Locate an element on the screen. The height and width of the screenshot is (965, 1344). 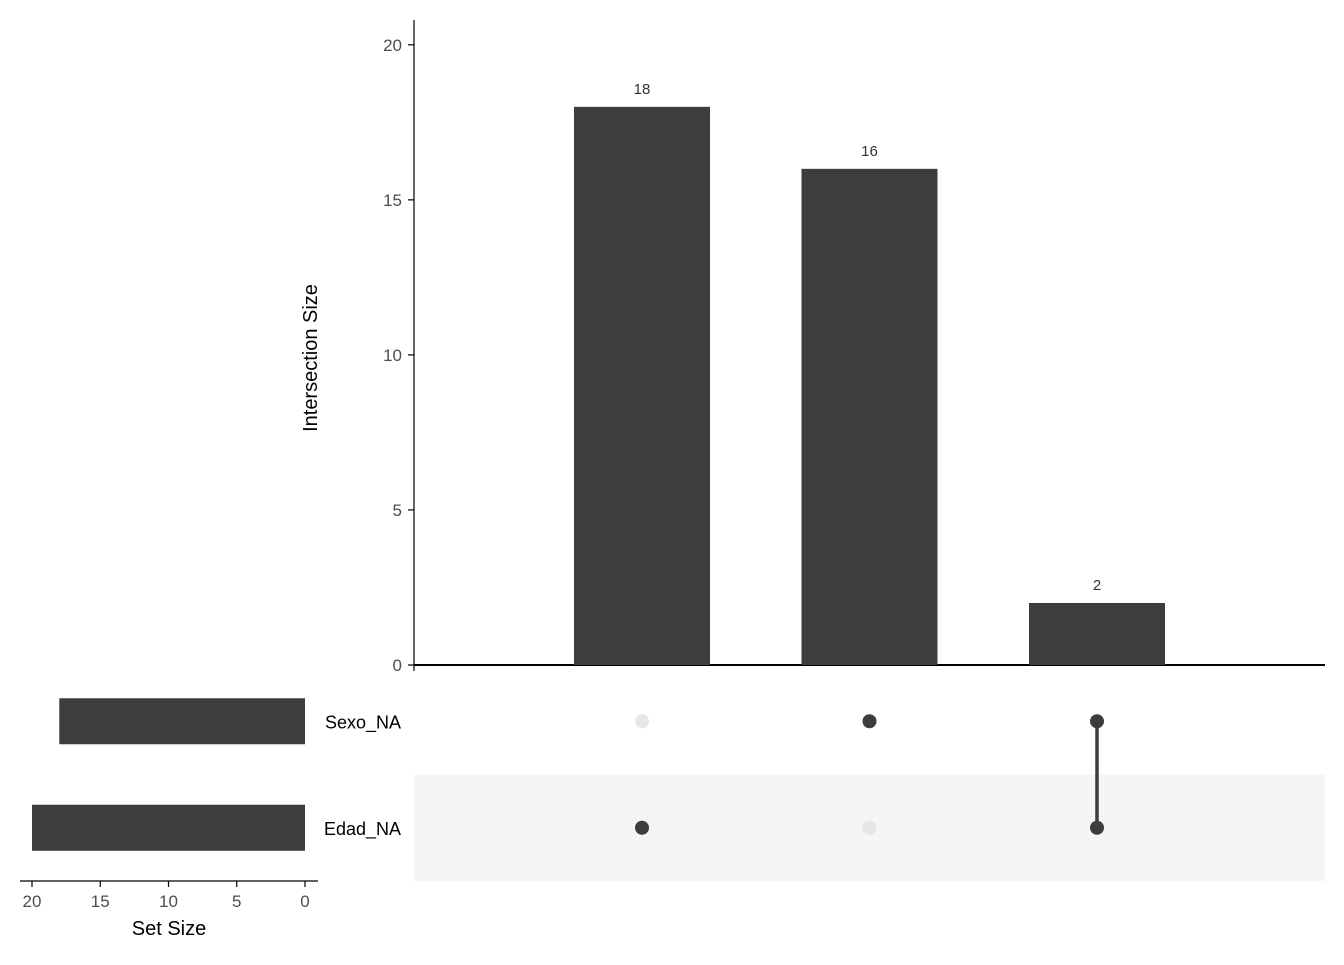
y-tick-label: 20 is located at coordinates (392, 45).